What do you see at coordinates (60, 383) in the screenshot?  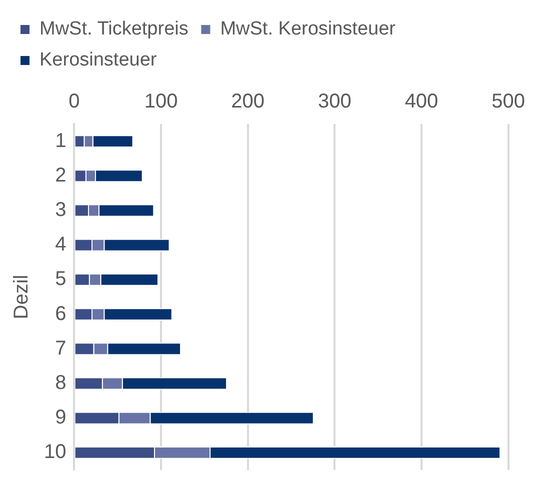 I see `y-tick-label: 8` at bounding box center [60, 383].